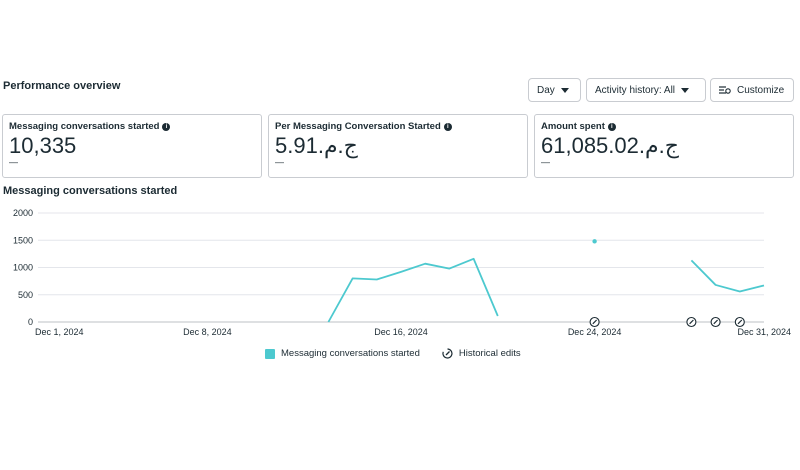 The image size is (800, 470). What do you see at coordinates (84, 126) in the screenshot?
I see `card-label: Messaging conversations started` at bounding box center [84, 126].